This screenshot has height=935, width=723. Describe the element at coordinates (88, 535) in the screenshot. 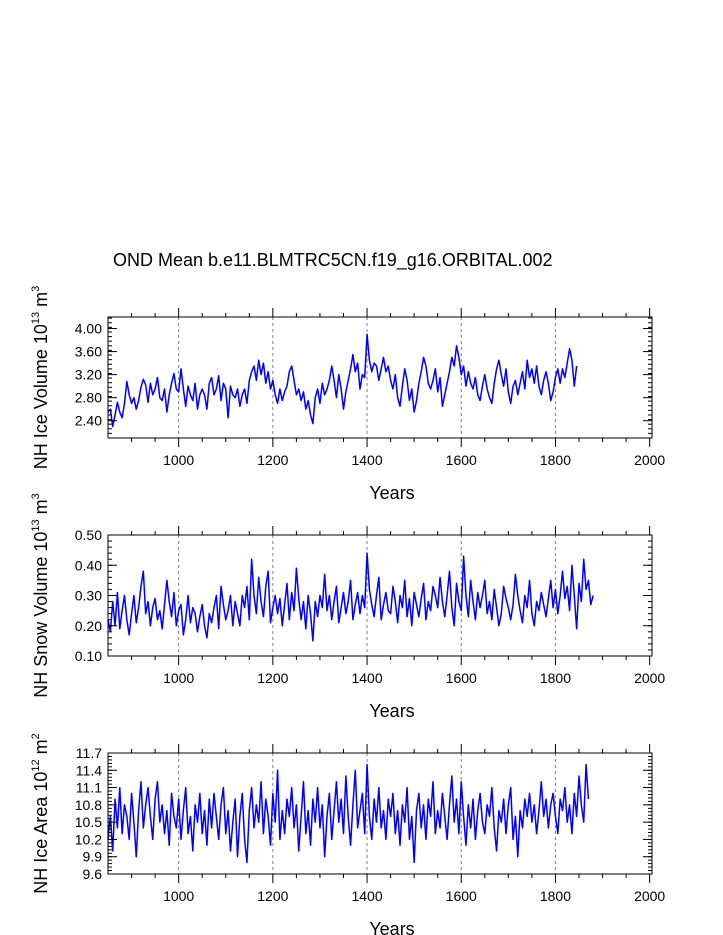

I see `y-tick-label: 0.50` at that location.